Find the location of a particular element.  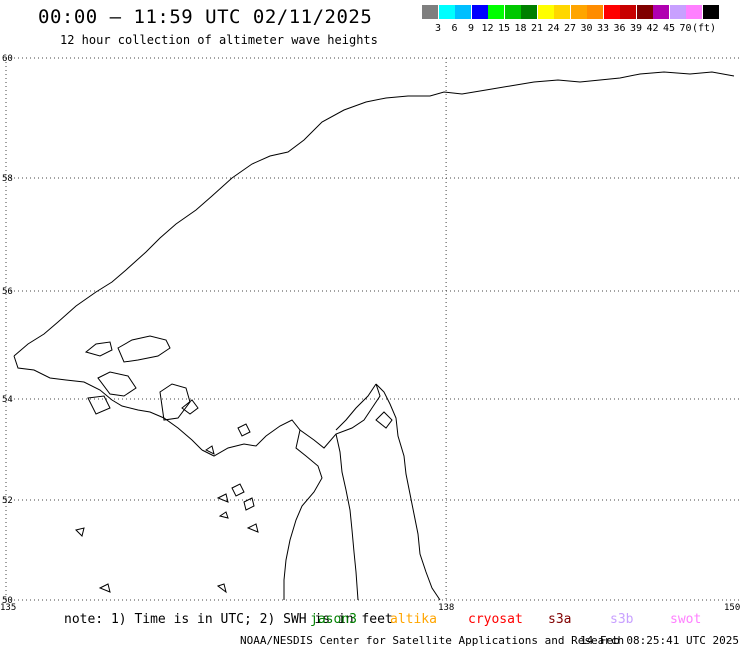

longitude-label: 138 is located at coordinates (446, 608).